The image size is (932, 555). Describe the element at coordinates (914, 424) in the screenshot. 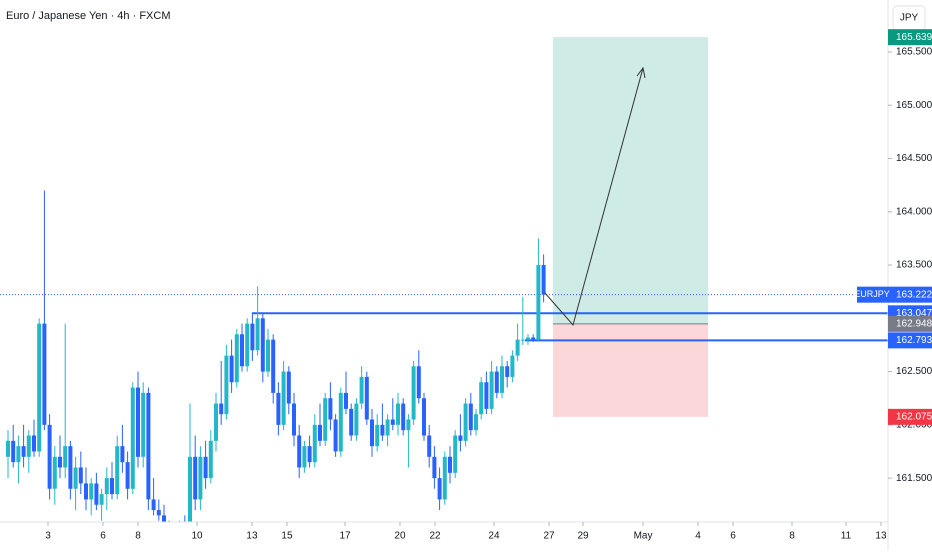

I see `y-tick-label: 162.000` at that location.